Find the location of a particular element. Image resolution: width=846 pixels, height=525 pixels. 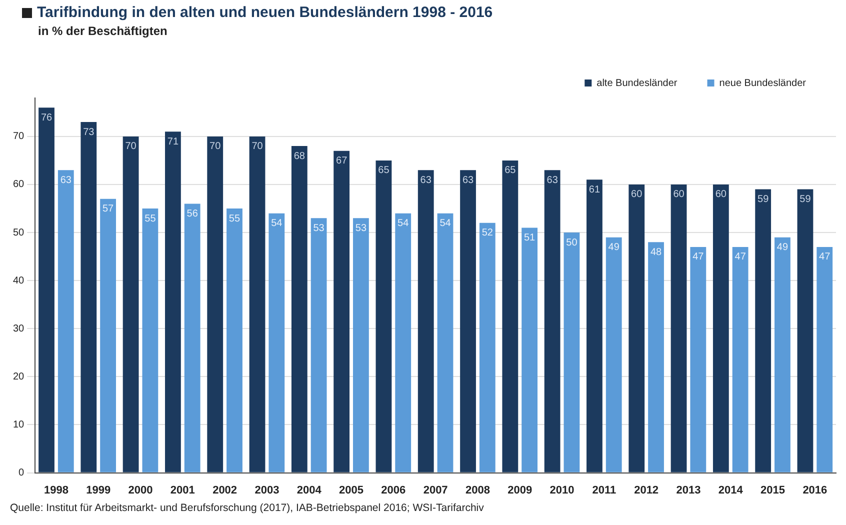

x-tick-label: 2008 is located at coordinates (477, 490).